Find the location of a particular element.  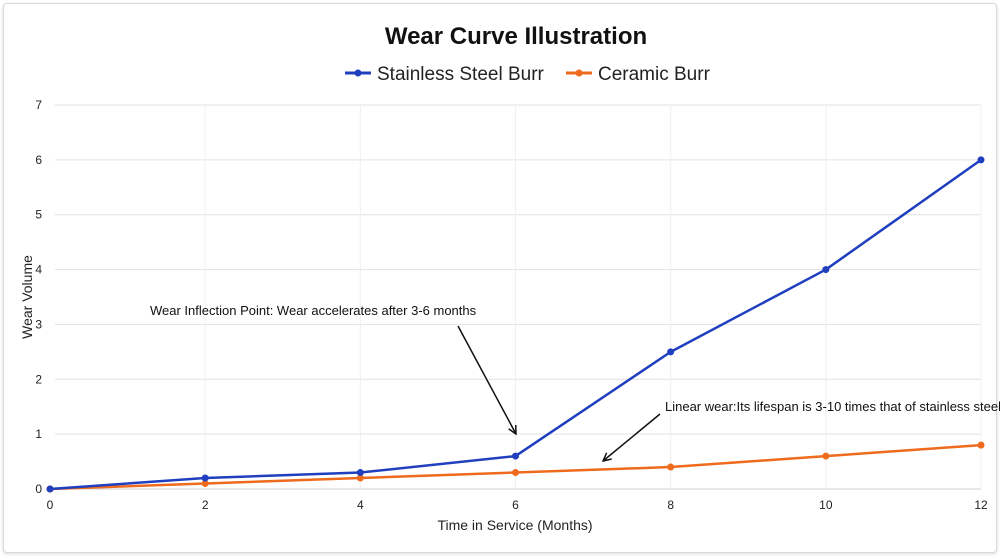

x-axis-label: Time in Service (Months) is located at coordinates (514, 525).